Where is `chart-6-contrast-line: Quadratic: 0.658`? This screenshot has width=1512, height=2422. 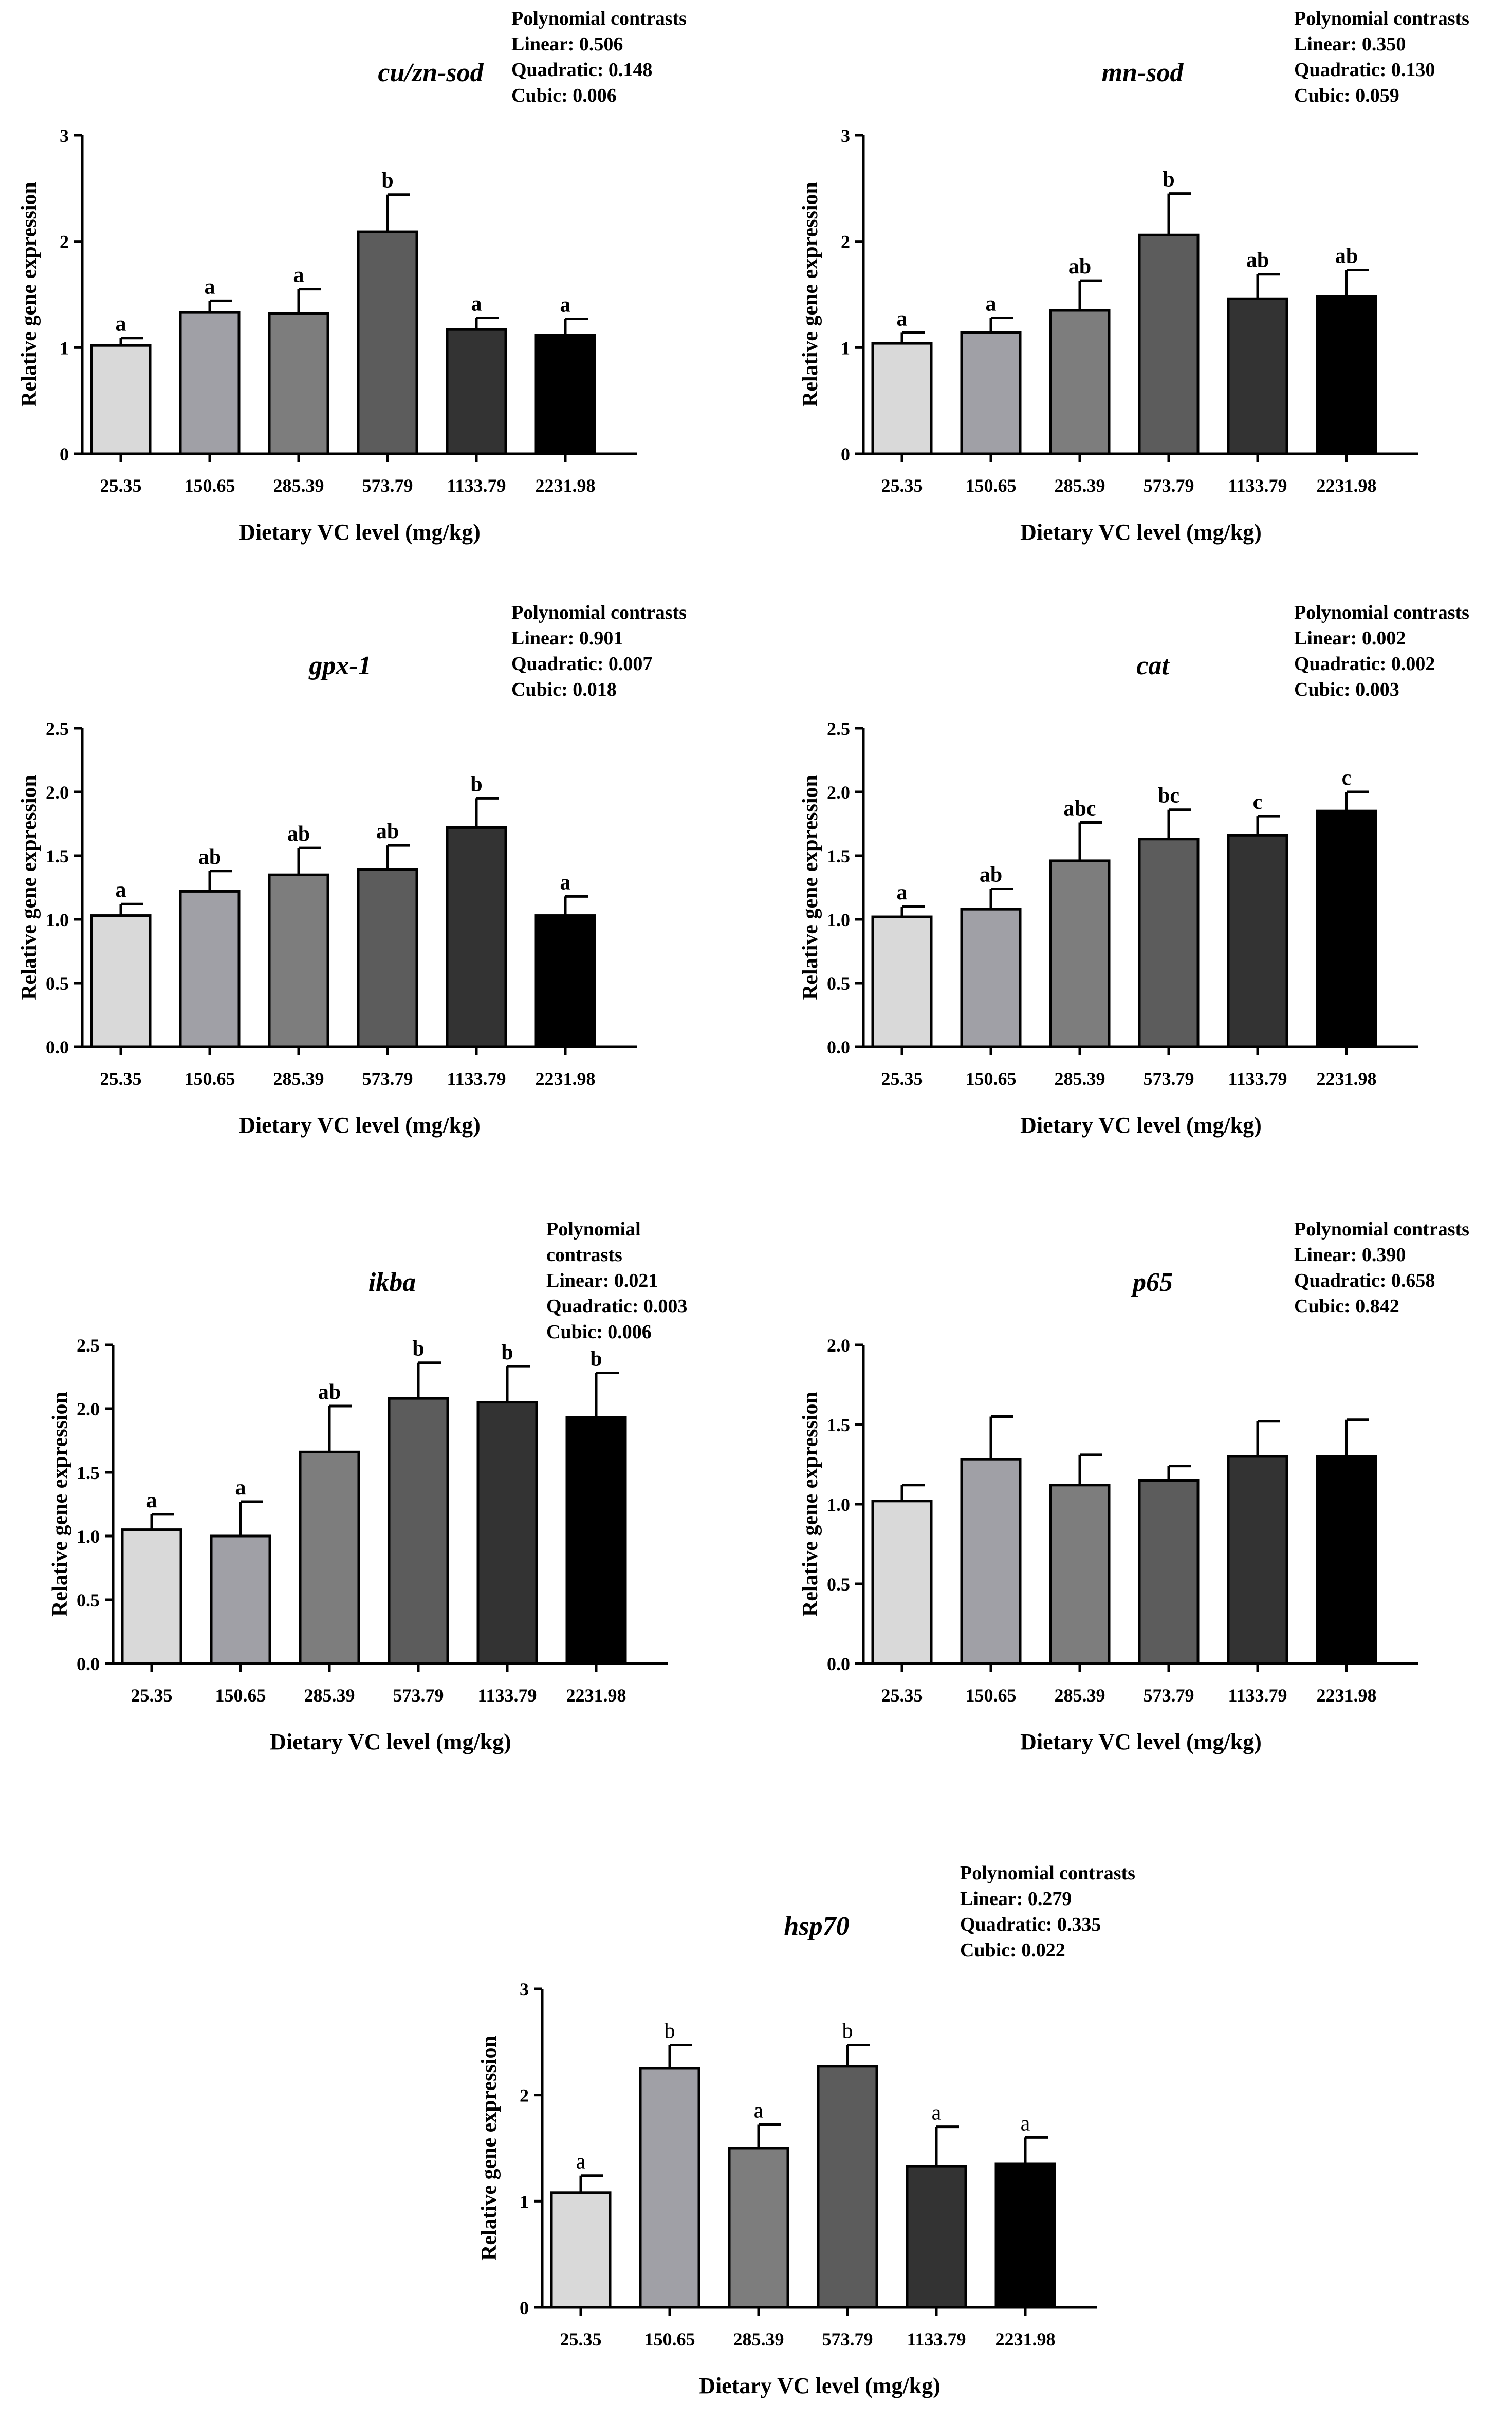 chart-6-contrast-line: Quadratic: 0.658 is located at coordinates (1364, 1280).